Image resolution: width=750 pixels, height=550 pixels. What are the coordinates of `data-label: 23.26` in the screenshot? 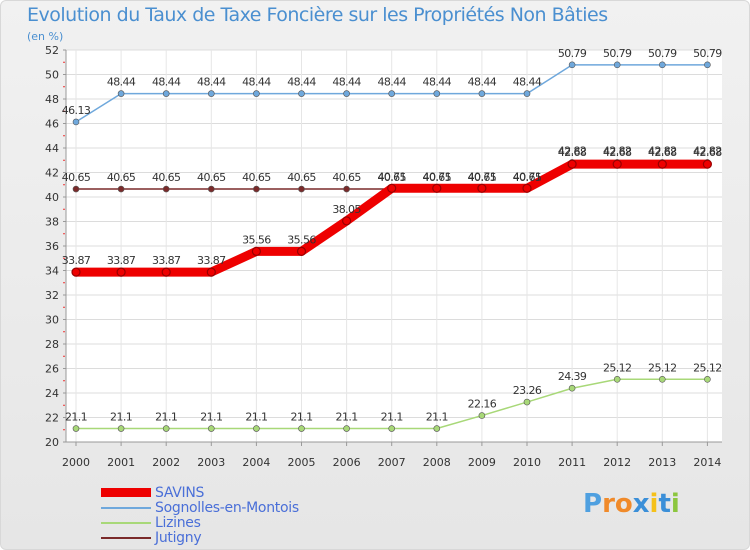 It's located at (527, 390).